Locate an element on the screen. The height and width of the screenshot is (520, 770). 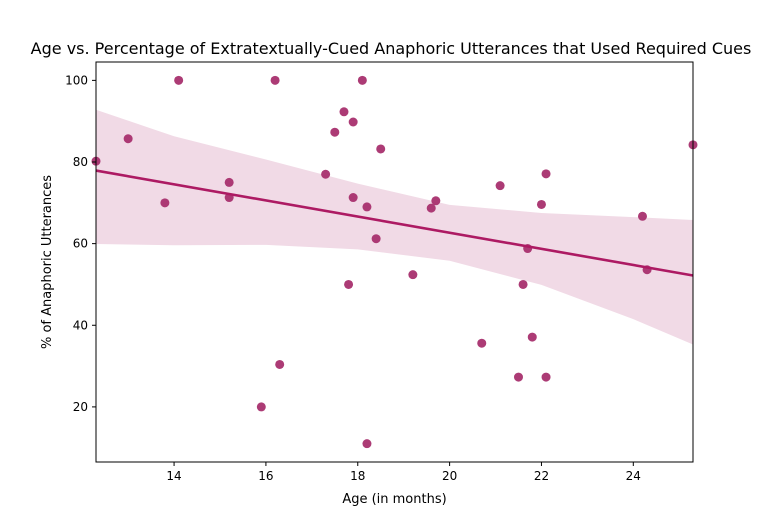
x-axis-label: Age (in months) is located at coordinates (394, 499).